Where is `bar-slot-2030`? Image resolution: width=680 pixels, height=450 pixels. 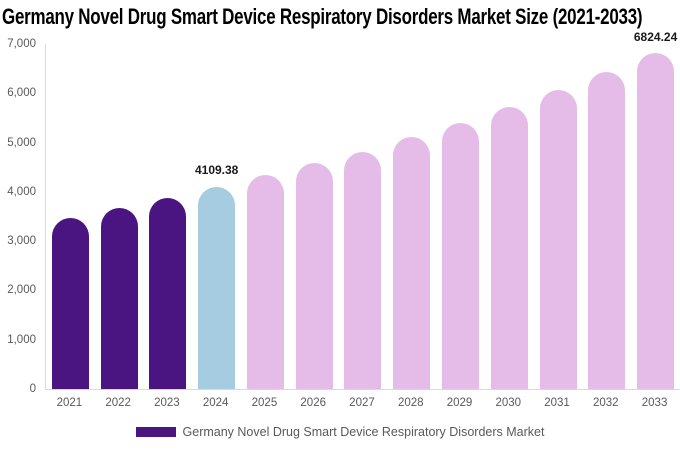 bar-slot-2030 is located at coordinates (509, 216).